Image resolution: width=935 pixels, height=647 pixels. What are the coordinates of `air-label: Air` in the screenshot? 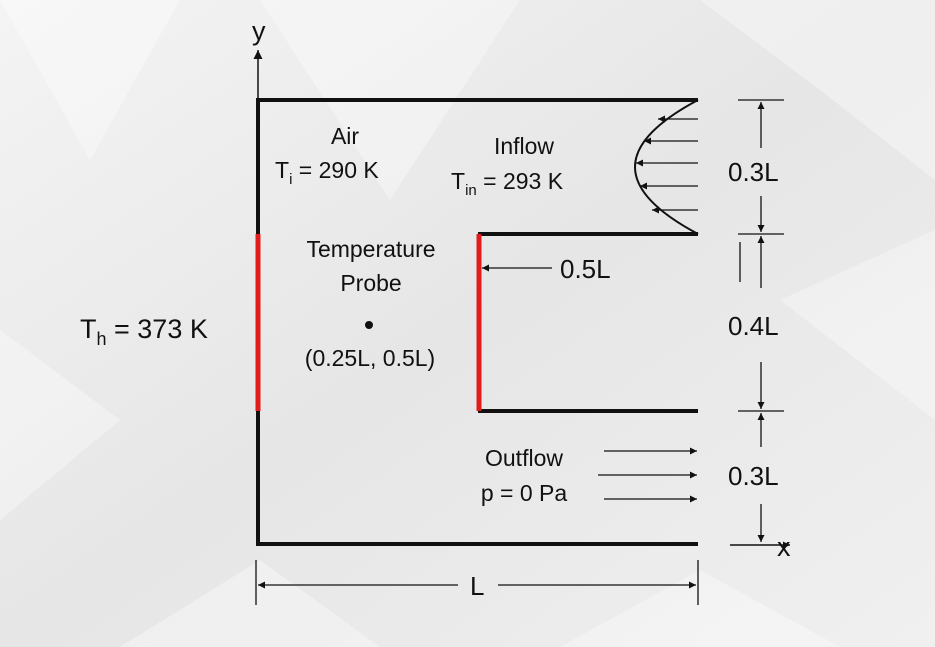 It's located at (345, 136).